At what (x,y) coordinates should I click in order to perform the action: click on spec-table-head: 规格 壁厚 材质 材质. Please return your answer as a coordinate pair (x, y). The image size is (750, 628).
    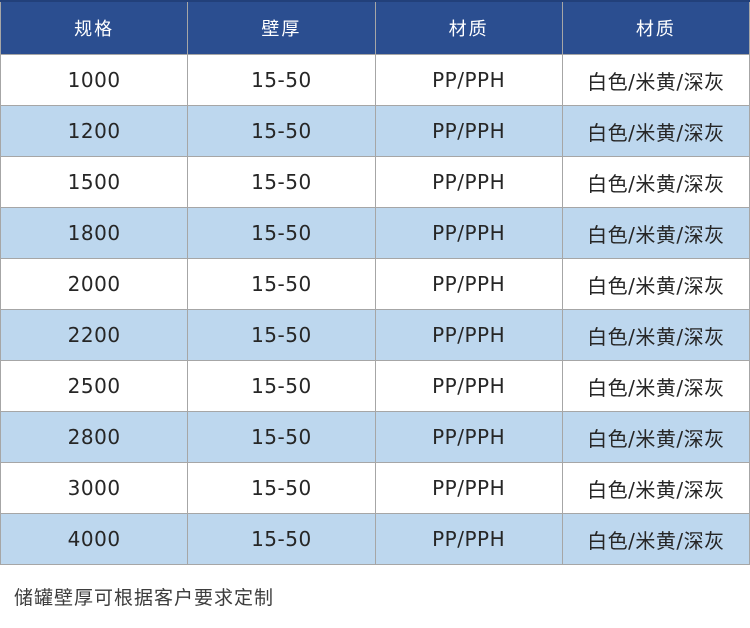
    Looking at the image, I should click on (375, 27).